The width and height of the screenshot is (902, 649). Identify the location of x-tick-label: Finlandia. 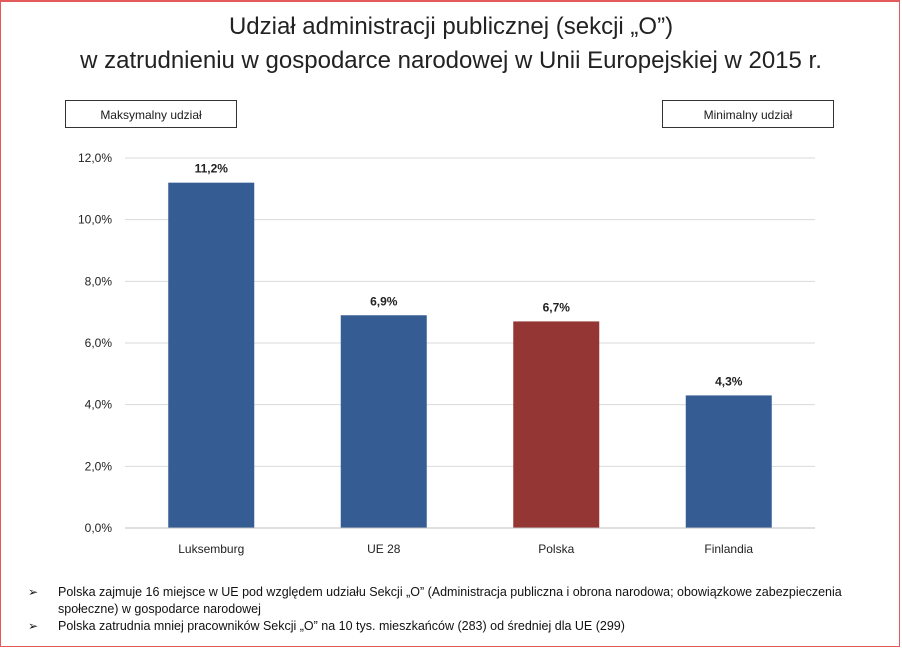
(728, 549).